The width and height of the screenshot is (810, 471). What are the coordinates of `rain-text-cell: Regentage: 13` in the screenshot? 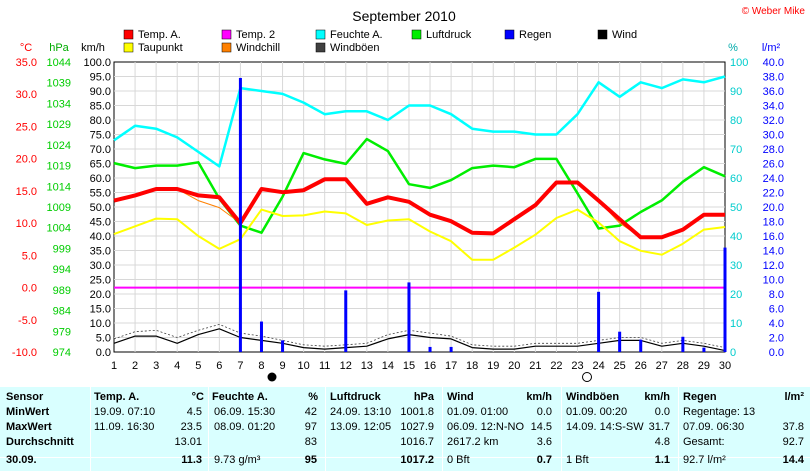 It's located at (719, 412).